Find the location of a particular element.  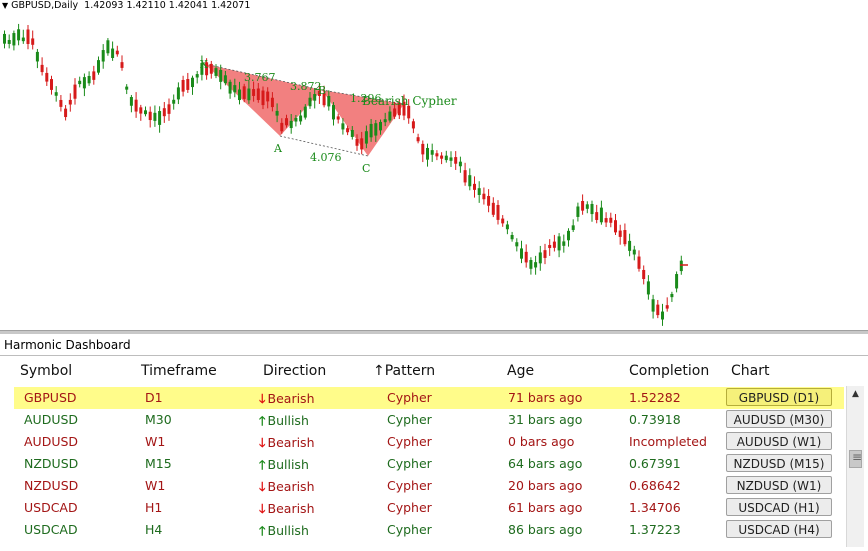

header-timeframe: Timeframe is located at coordinates (179, 371).